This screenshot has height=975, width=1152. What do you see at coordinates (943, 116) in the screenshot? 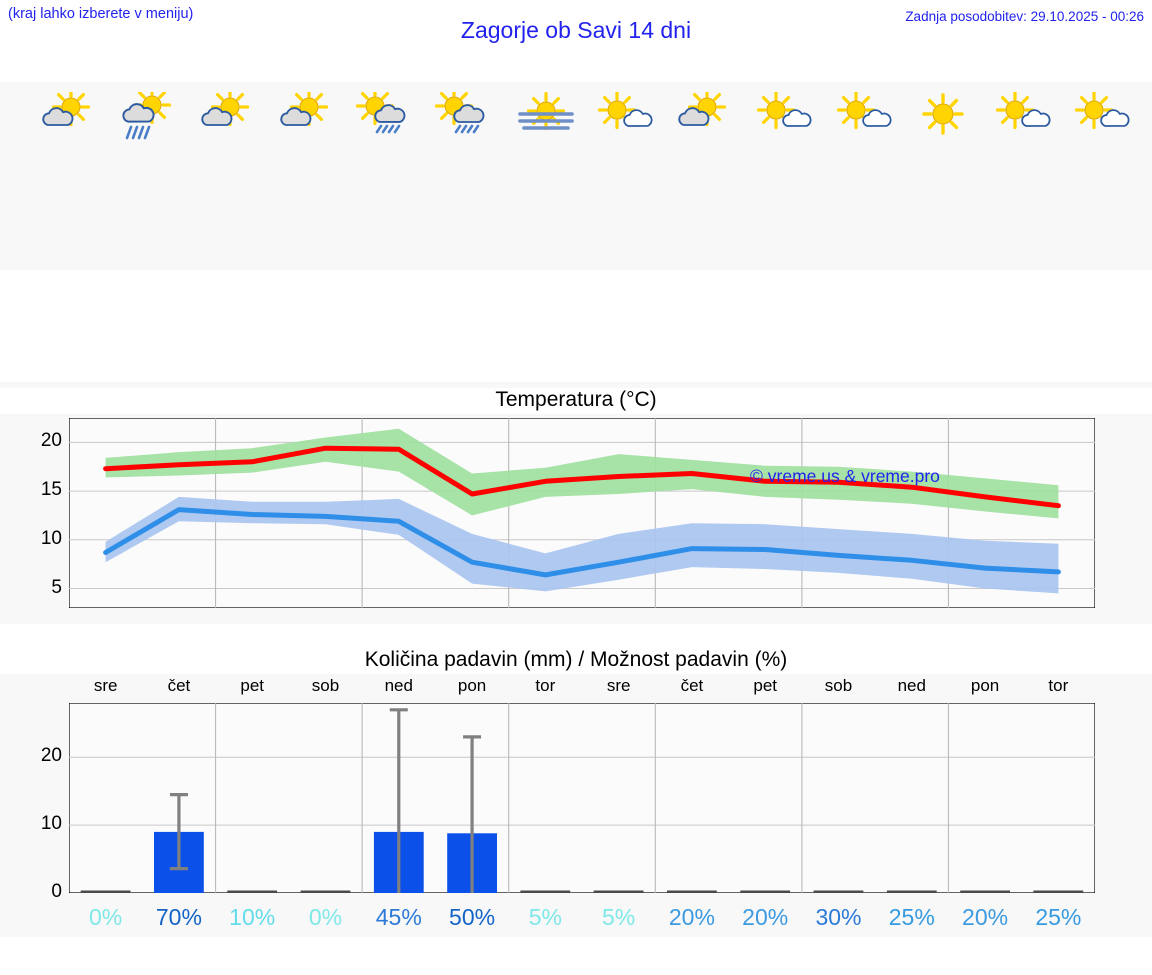
I see `sun-icon` at bounding box center [943, 116].